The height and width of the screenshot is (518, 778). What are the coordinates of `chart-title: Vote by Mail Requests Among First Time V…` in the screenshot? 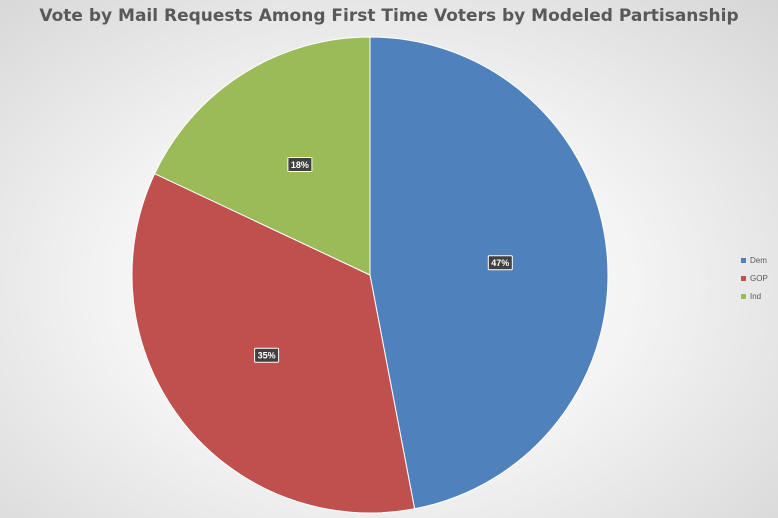 It's located at (389, 16).